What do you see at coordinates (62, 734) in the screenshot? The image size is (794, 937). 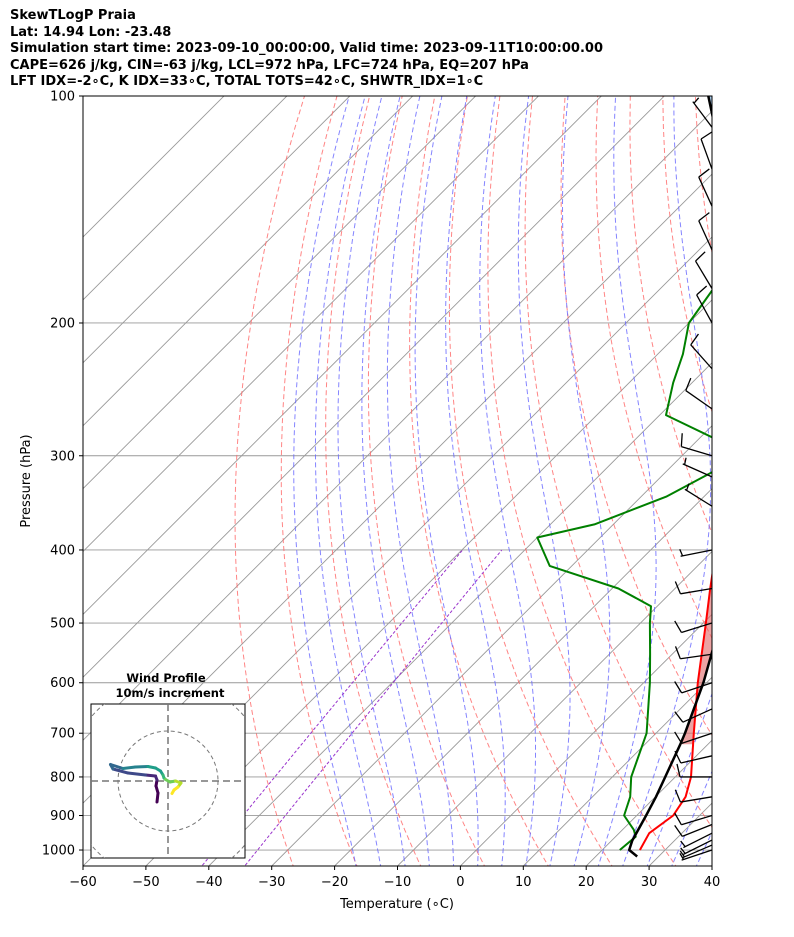 I see `y-tick-label: 700` at bounding box center [62, 734].